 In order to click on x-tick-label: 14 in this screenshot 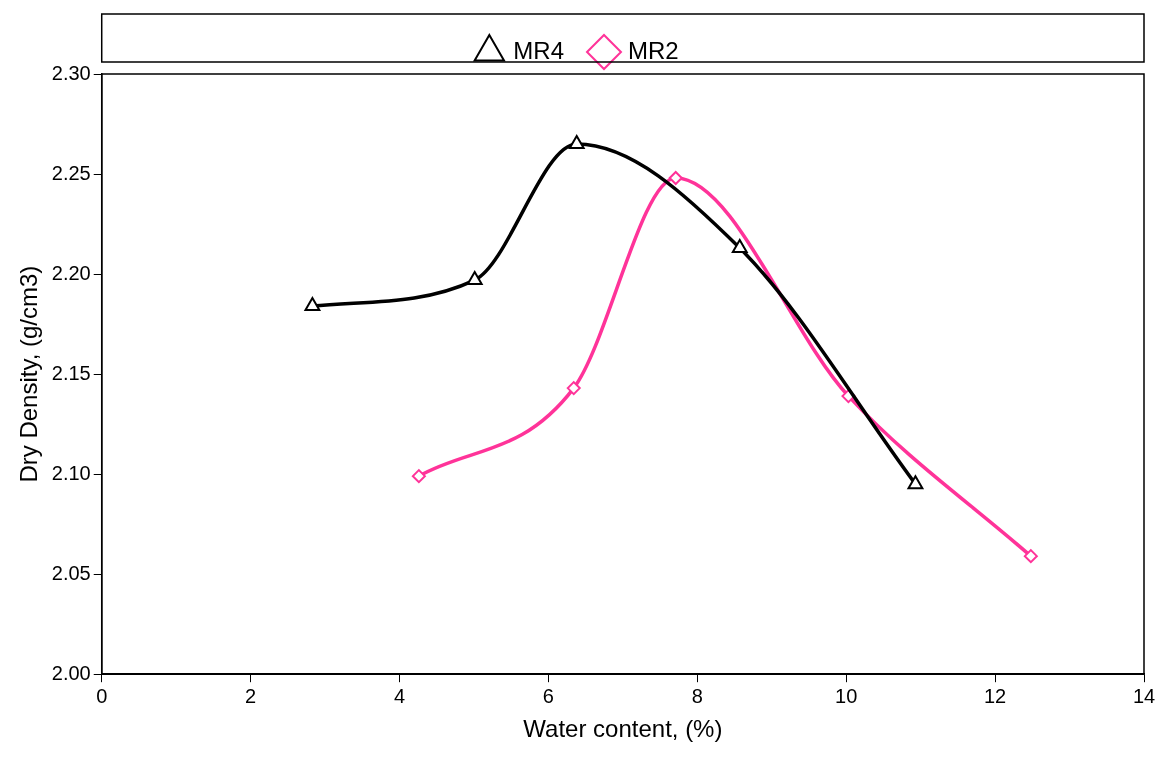, I will do `click(1144, 695)`.